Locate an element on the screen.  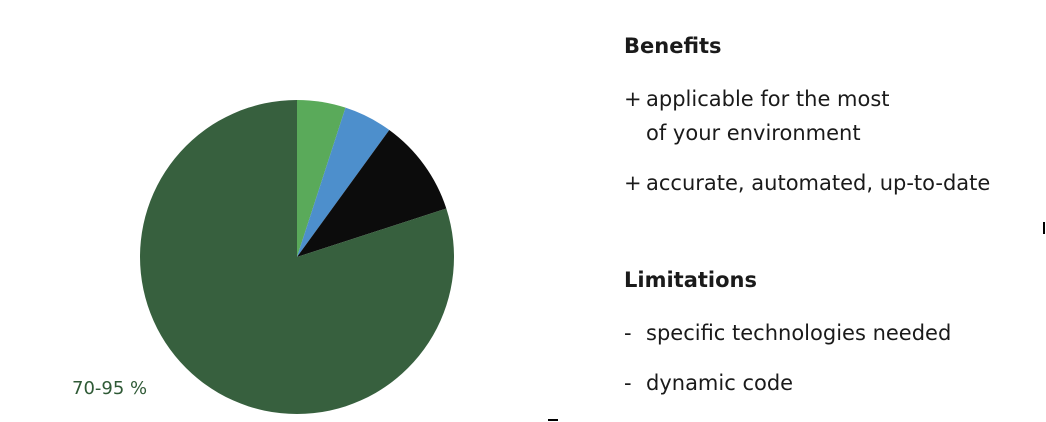
limitations-heading: Limitations is located at coordinates (690, 280).